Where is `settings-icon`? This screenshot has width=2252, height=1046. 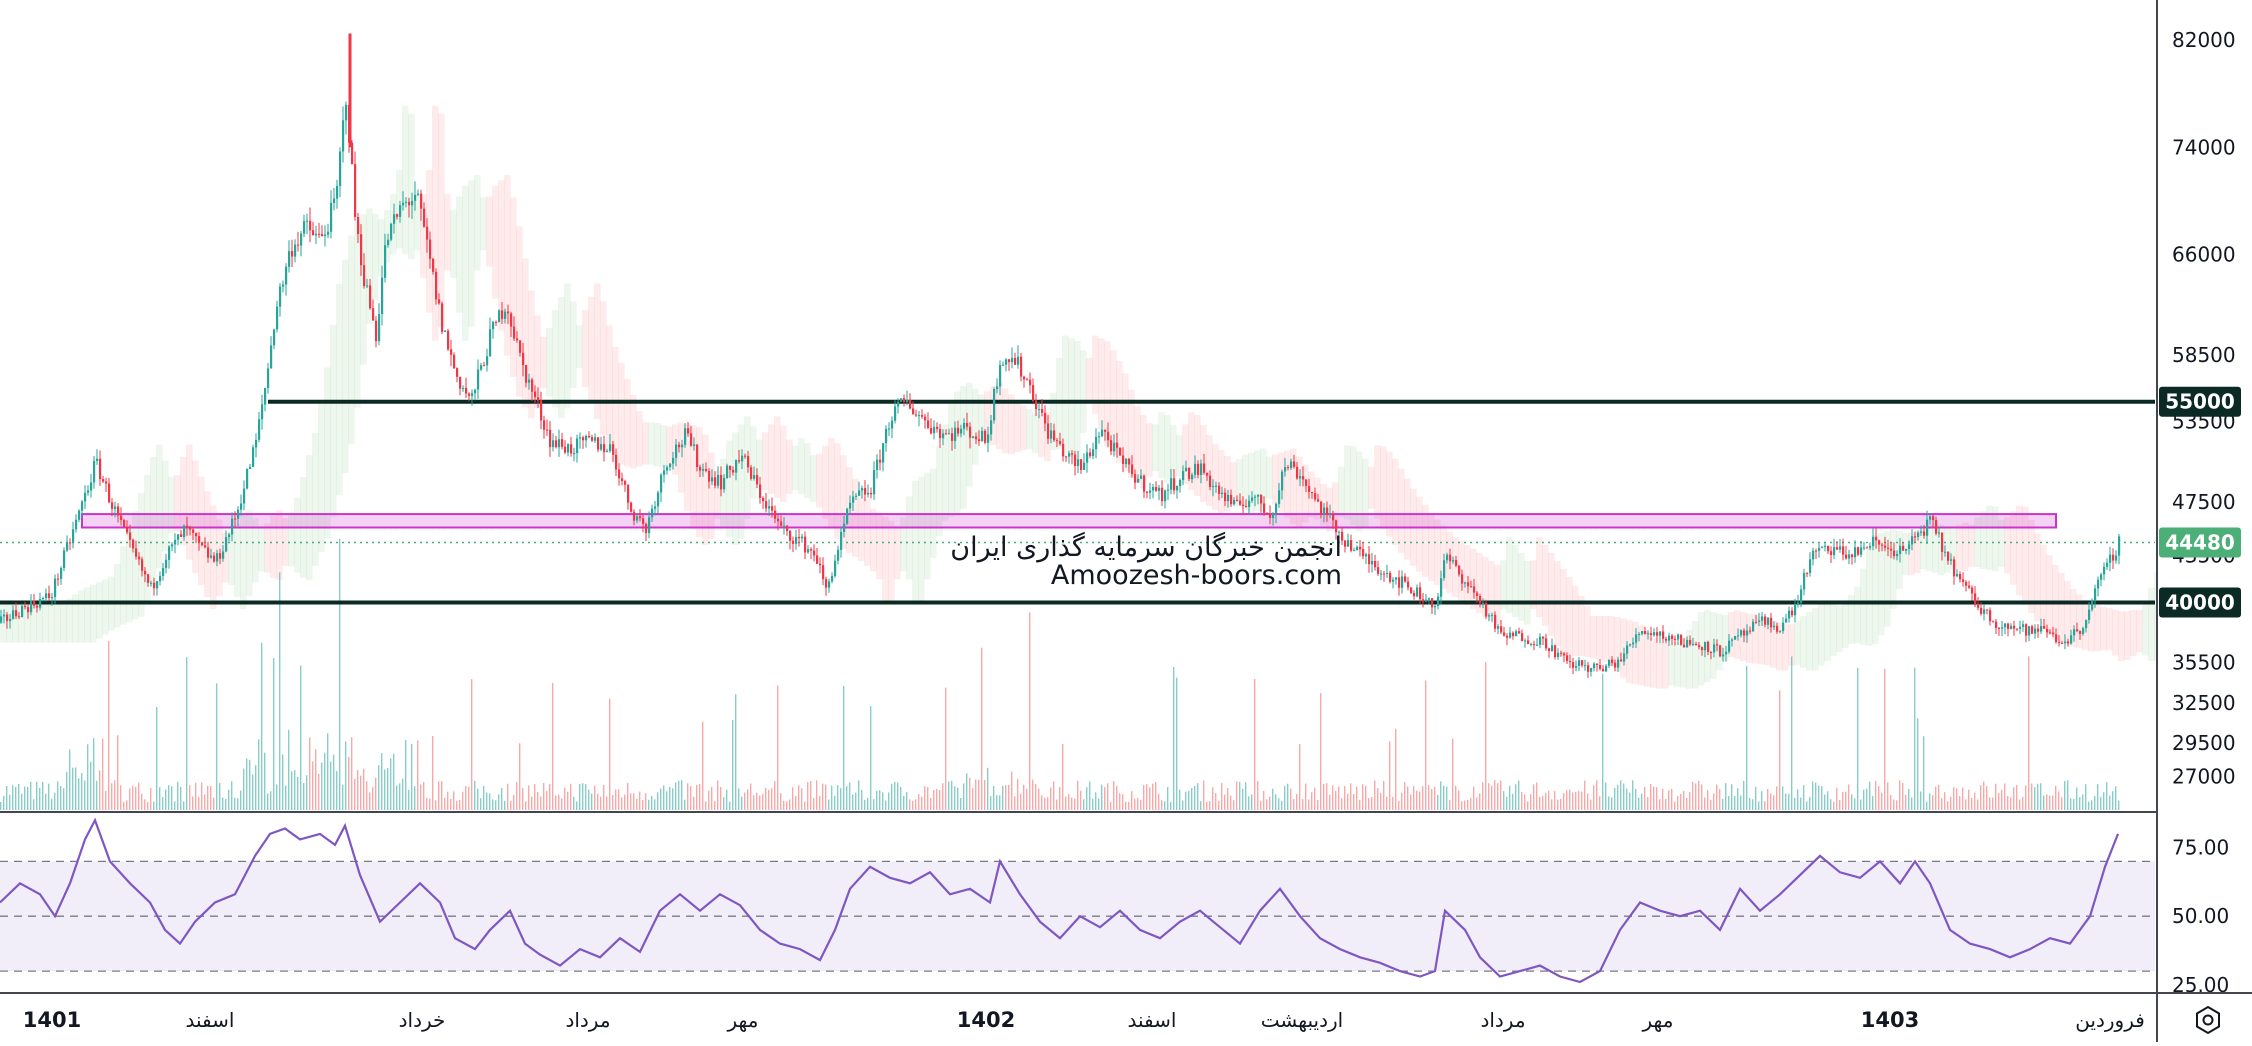 settings-icon is located at coordinates (2208, 1020).